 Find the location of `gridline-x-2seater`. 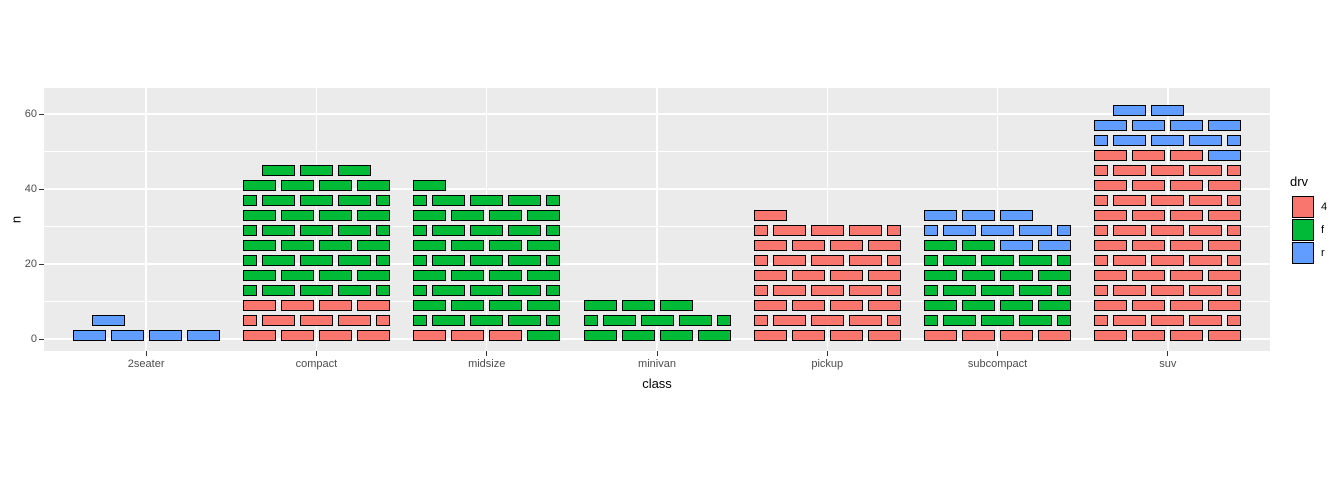

gridline-x-2seater is located at coordinates (146, 219).